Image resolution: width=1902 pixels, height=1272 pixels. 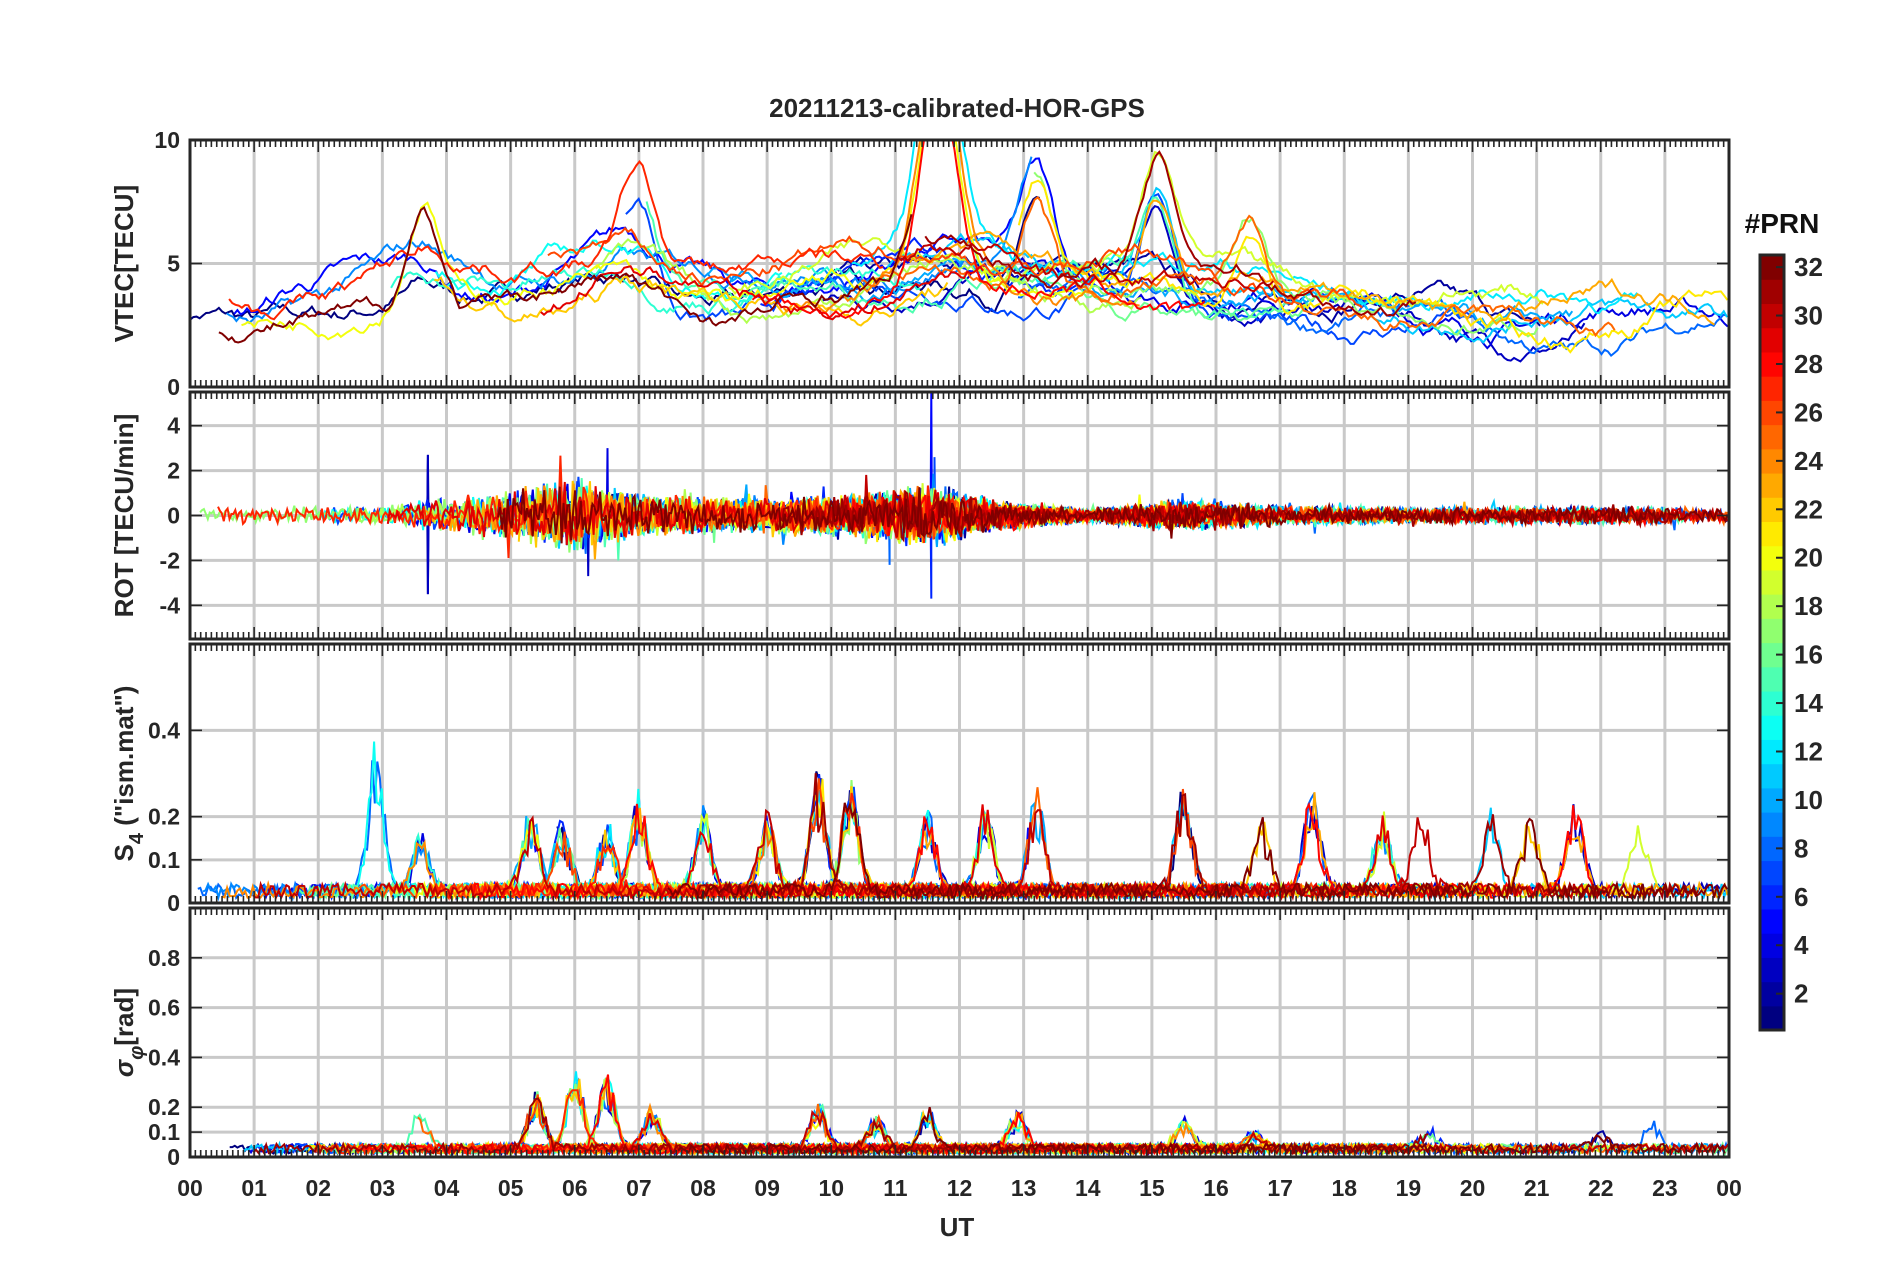 I want to click on colorbar-tick-label: 18, so click(x=1808, y=606).